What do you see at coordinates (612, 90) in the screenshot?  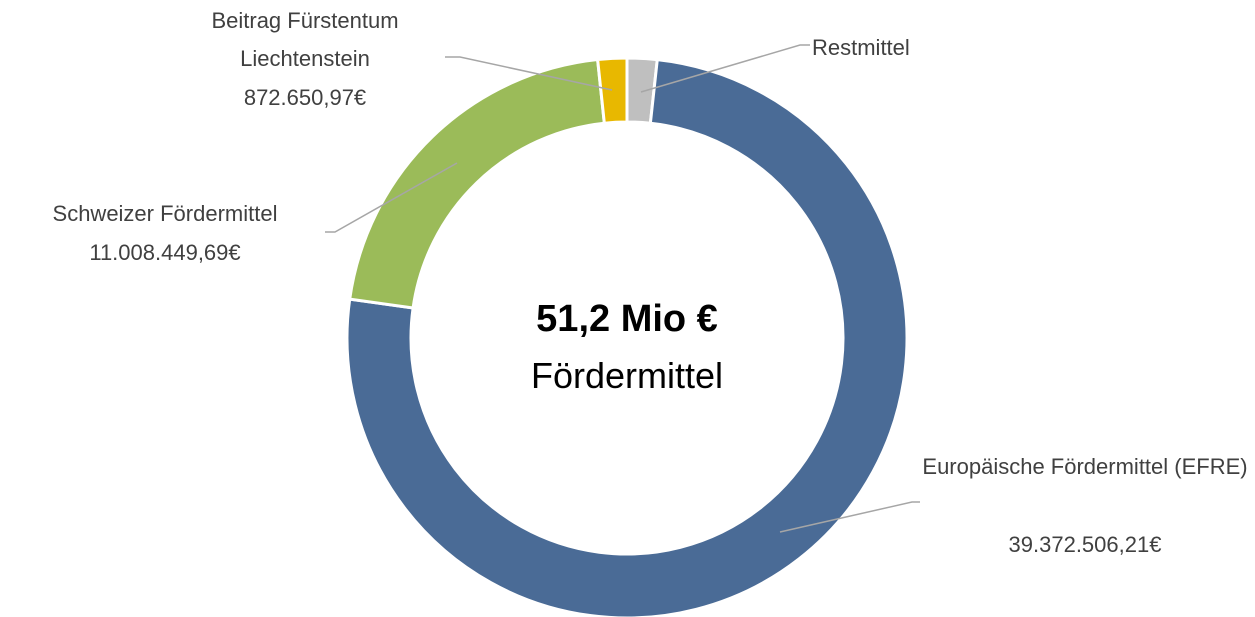 I see `donut-slice` at bounding box center [612, 90].